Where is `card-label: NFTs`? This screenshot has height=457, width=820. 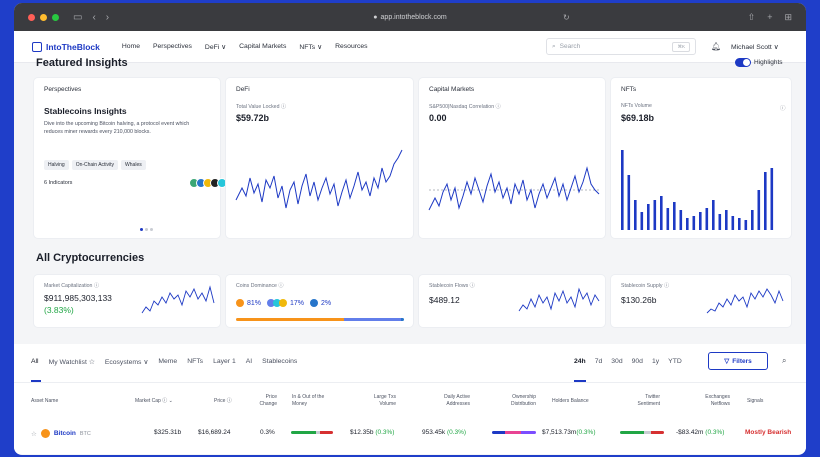 card-label: NFTs is located at coordinates (629, 89).